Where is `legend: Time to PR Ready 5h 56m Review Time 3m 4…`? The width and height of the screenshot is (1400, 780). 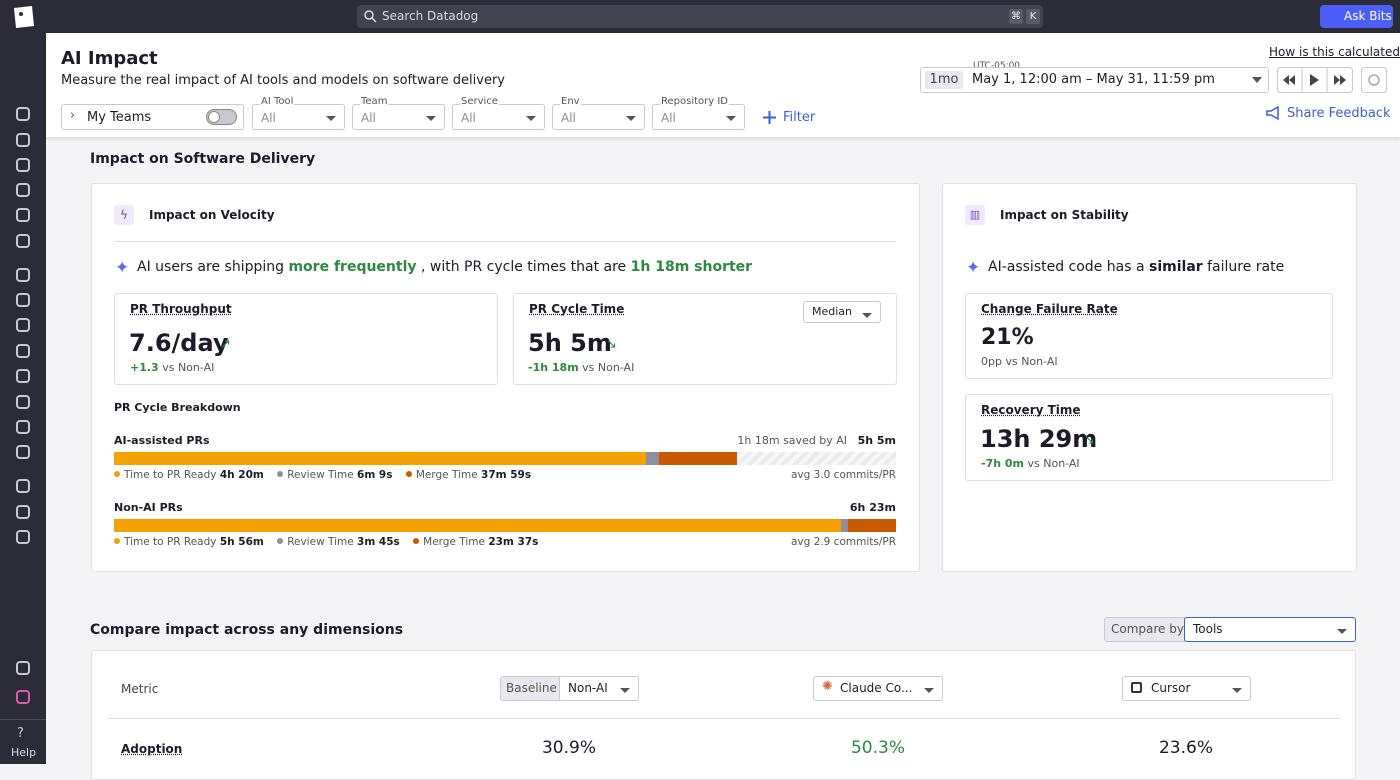
legend: Time to PR Ready 5h 56m Review Time 3m 4… is located at coordinates (326, 542).